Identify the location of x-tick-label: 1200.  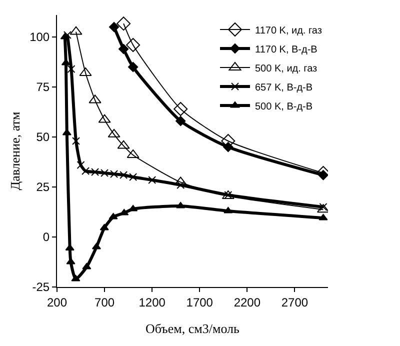
(152, 302).